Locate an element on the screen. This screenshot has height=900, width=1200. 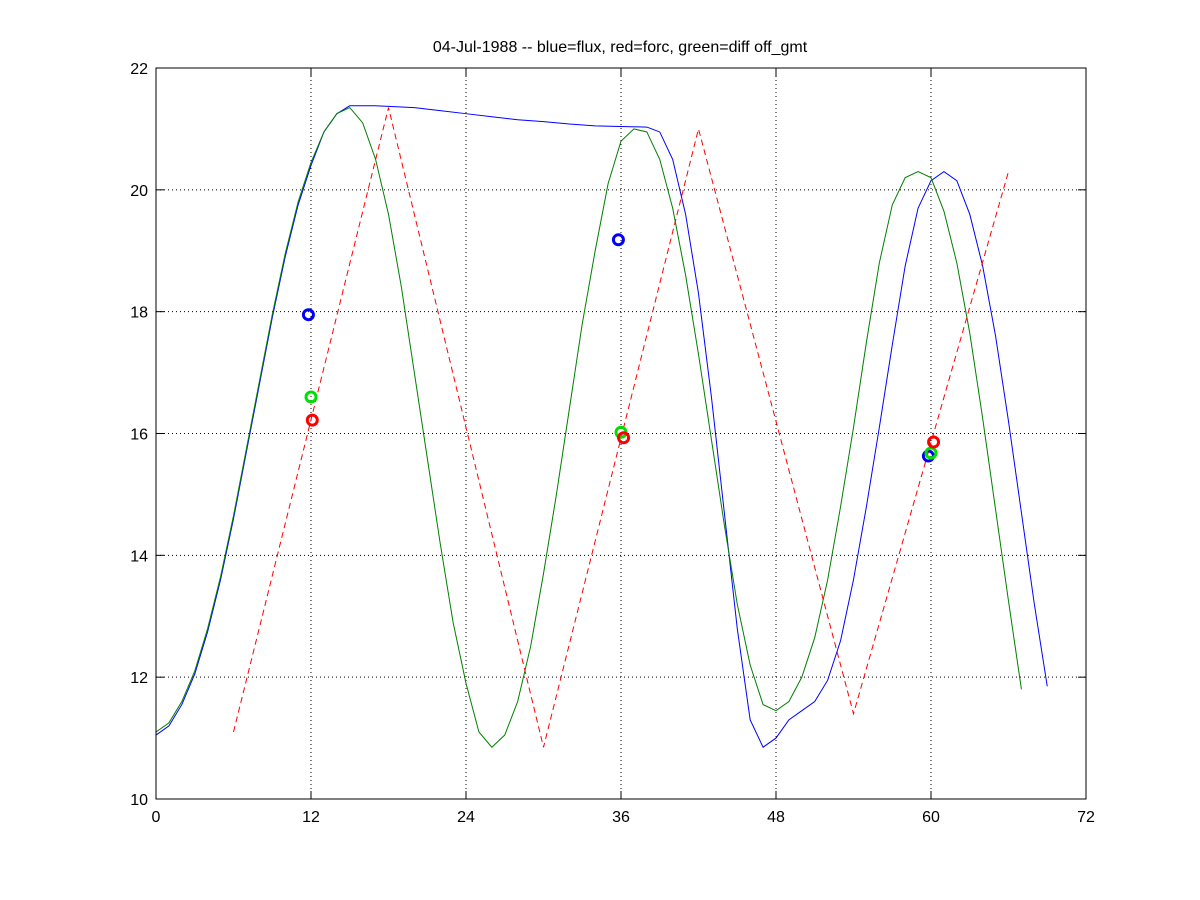
y-tick-label: 14 is located at coordinates (139, 556).